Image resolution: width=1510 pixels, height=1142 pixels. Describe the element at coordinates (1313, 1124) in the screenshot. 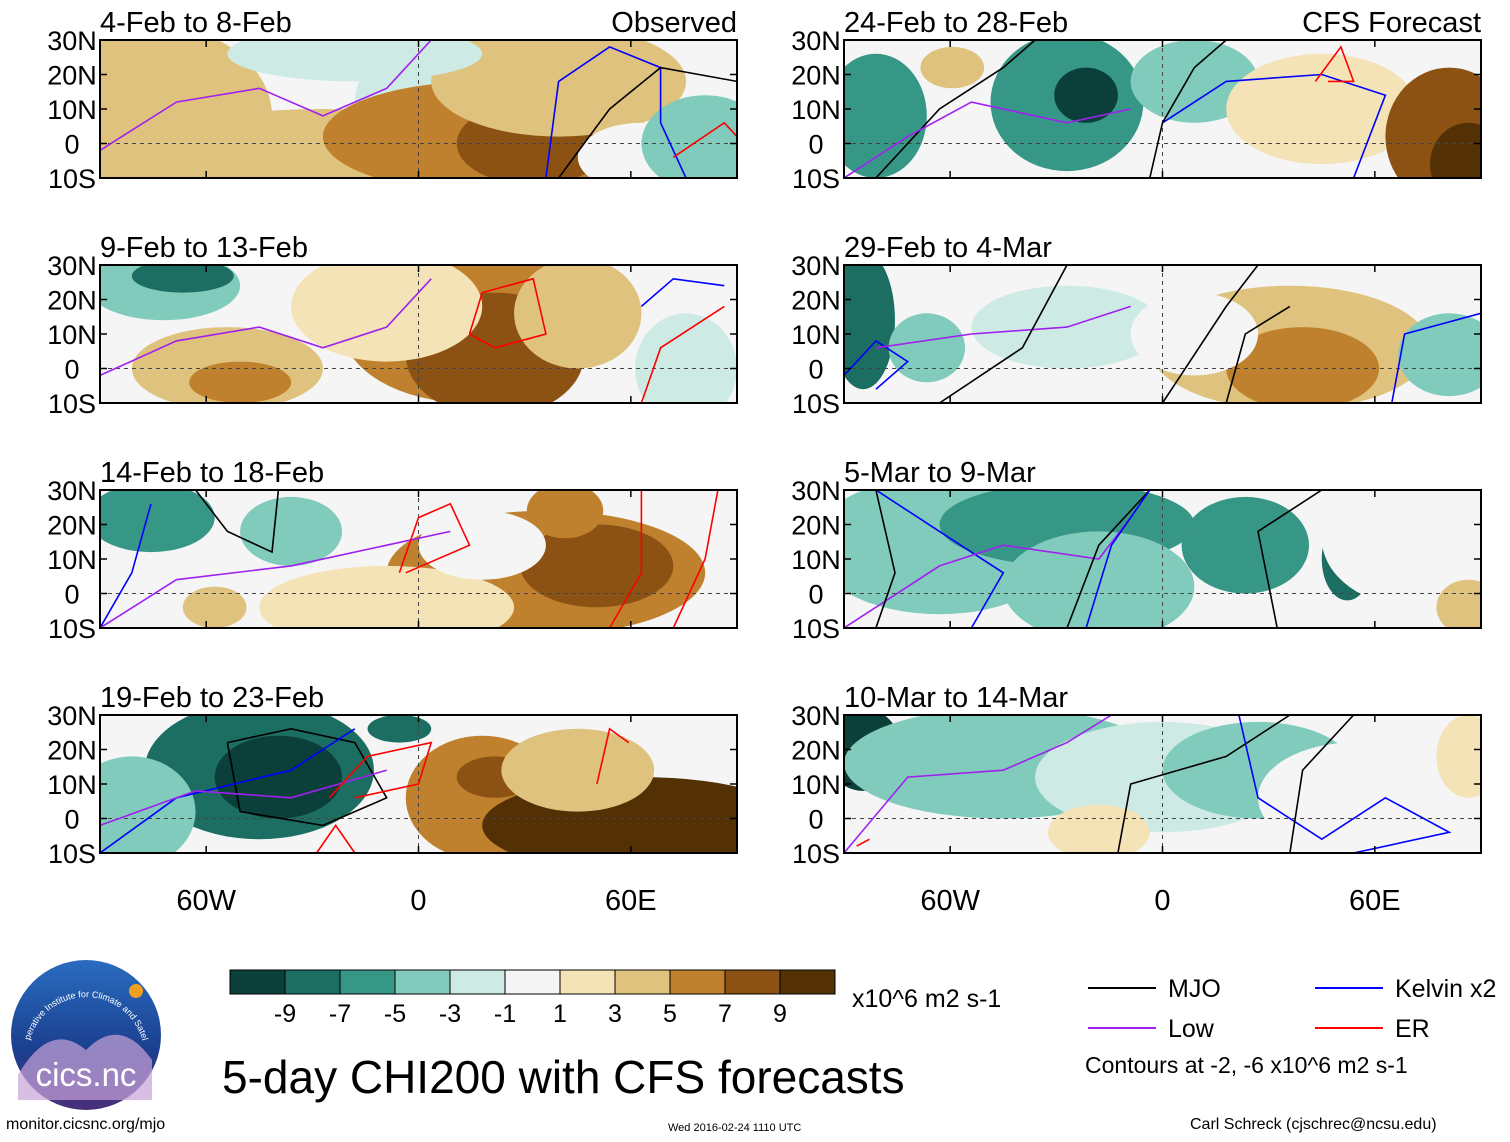

I see `footer-credit: Carl Schreck (cjschrec@ncsu.edu)` at that location.